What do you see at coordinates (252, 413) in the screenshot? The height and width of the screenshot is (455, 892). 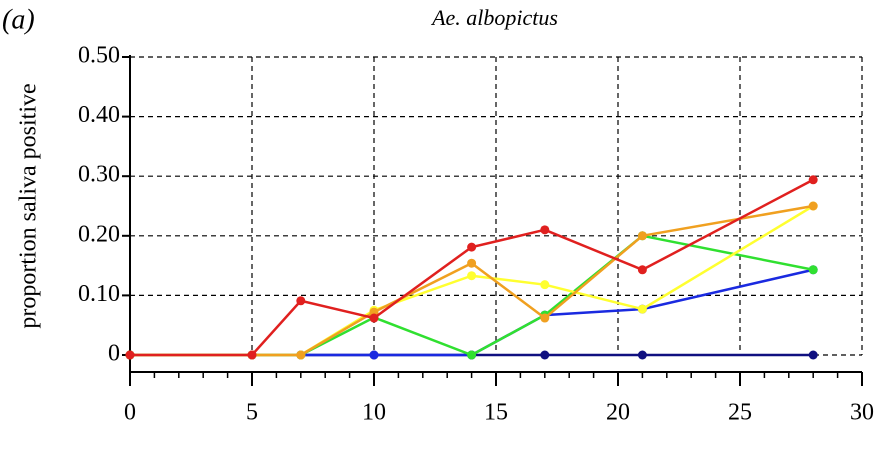 I see `x-tick-label: 5` at bounding box center [252, 413].